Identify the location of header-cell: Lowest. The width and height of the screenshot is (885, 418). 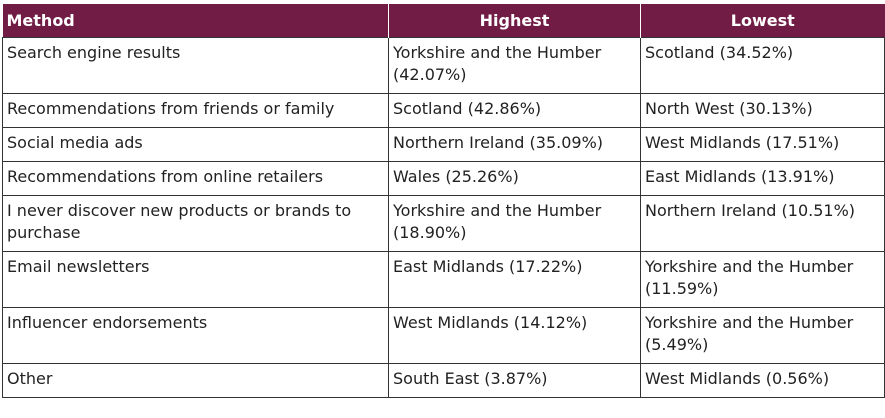
(762, 21).